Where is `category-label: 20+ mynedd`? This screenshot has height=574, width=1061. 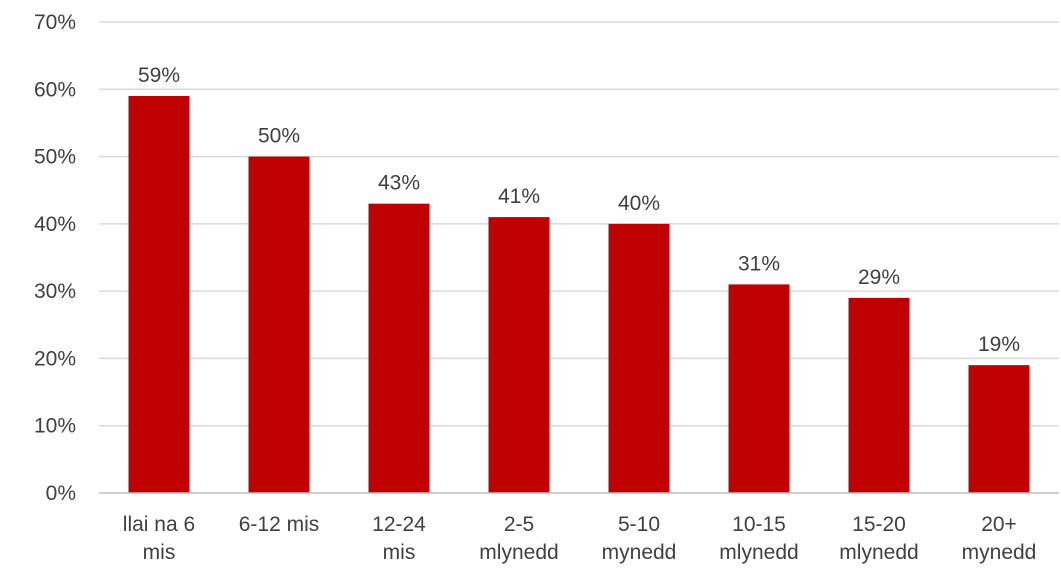
category-label: 20+ mynedd is located at coordinates (999, 538).